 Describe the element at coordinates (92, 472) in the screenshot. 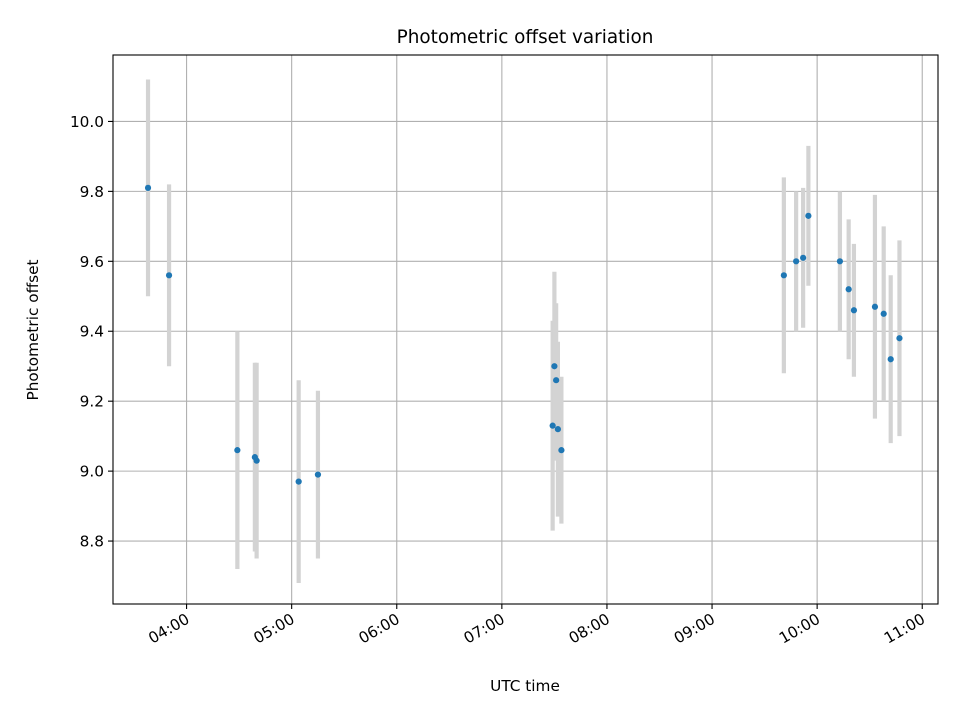

I see `y-tick-label: 9.0` at that location.